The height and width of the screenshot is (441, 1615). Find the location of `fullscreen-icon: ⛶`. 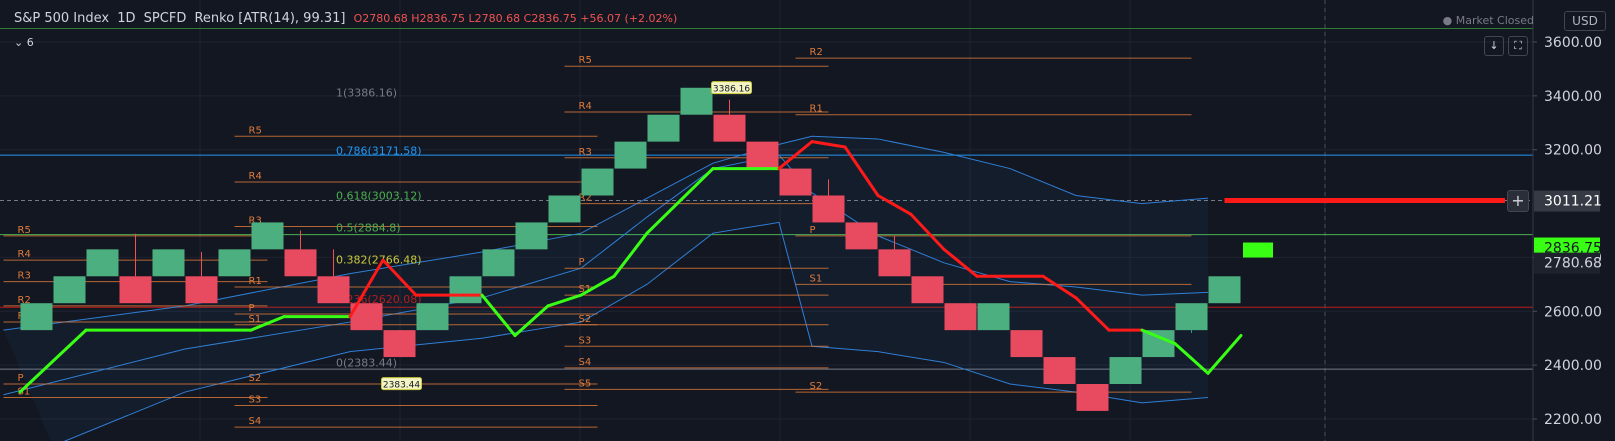

fullscreen-icon: ⛶ is located at coordinates (1518, 45).